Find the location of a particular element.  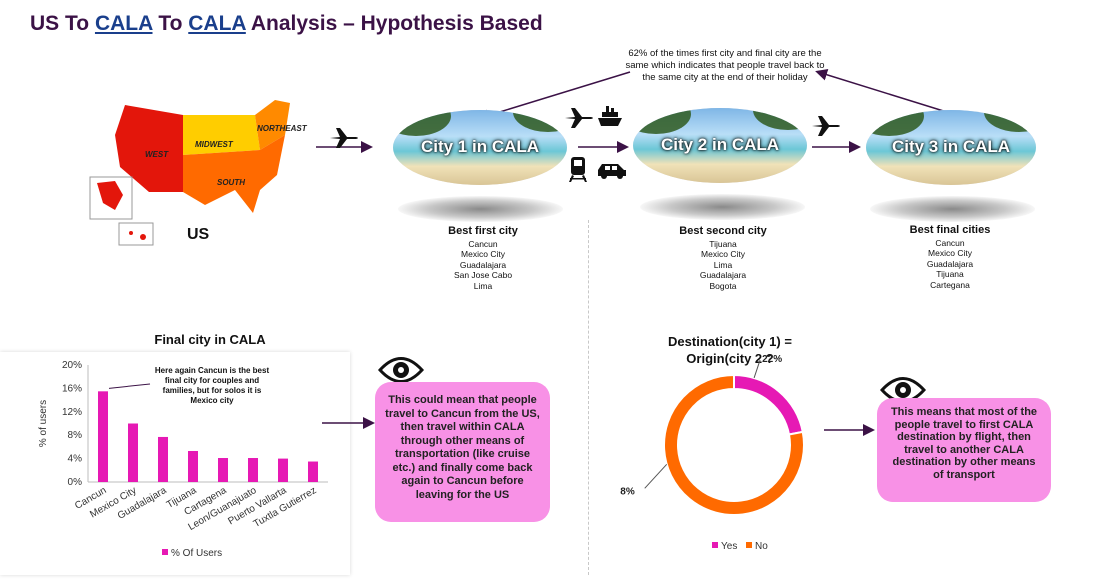

donut-chart: 22% 78% Yes No is located at coordinates (712, 453).